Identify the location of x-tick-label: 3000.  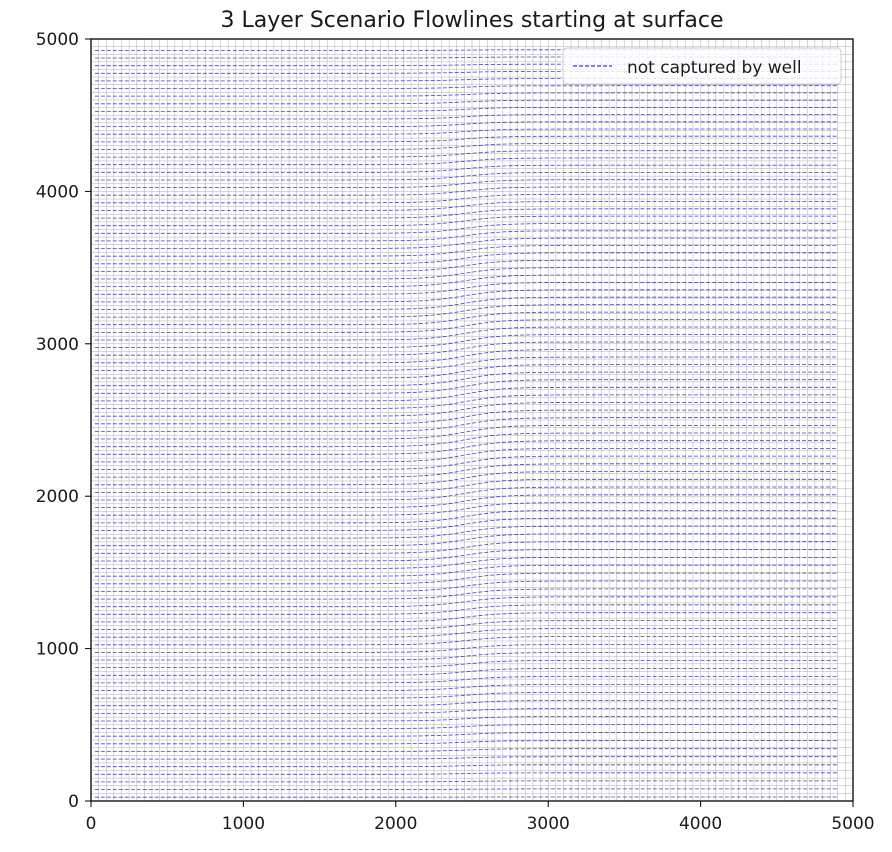
(548, 824).